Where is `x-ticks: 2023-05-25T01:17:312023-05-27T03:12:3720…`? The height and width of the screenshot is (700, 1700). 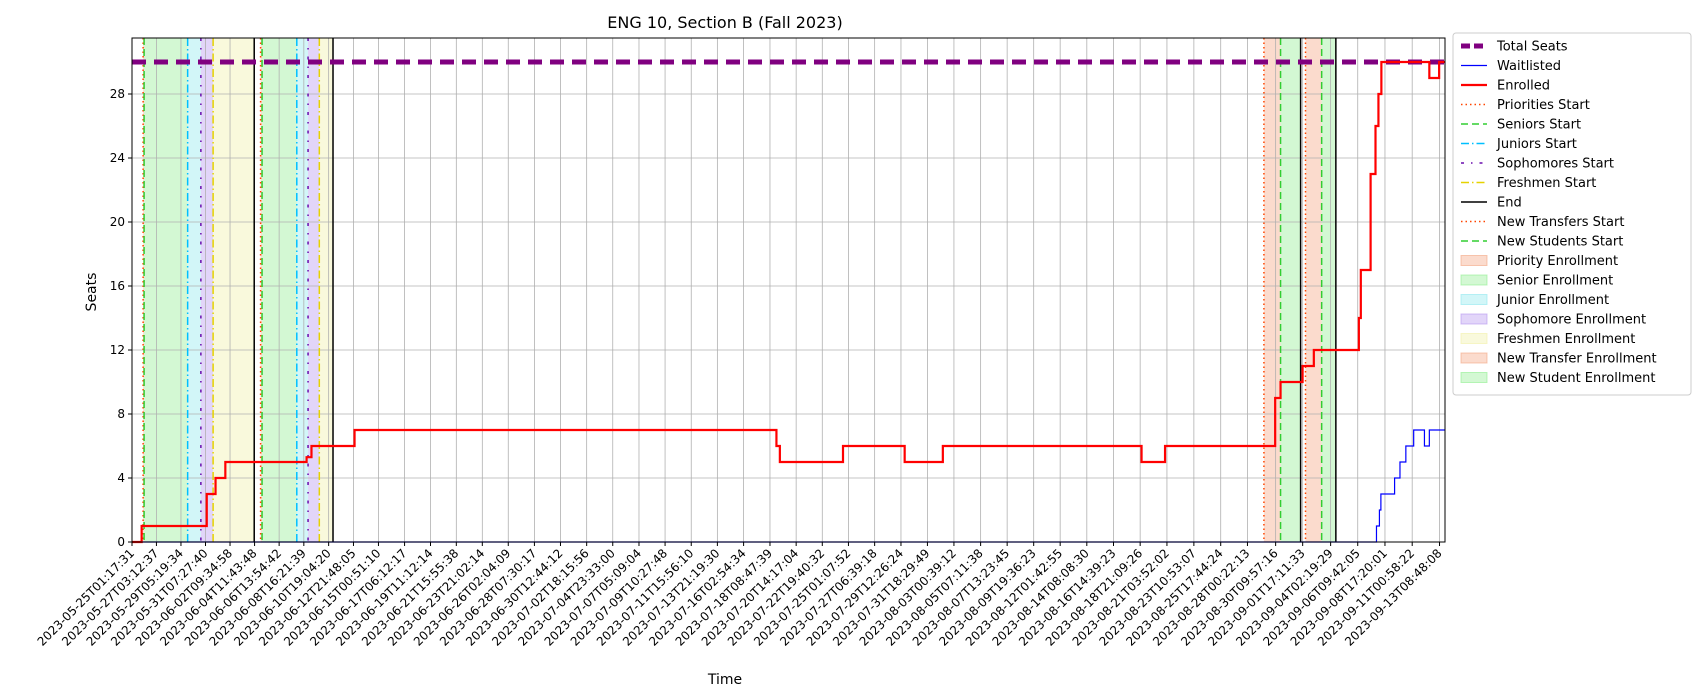
x-ticks: 2023-05-25T01:17:312023-05-27T03:12:3720… is located at coordinates (740, 595).